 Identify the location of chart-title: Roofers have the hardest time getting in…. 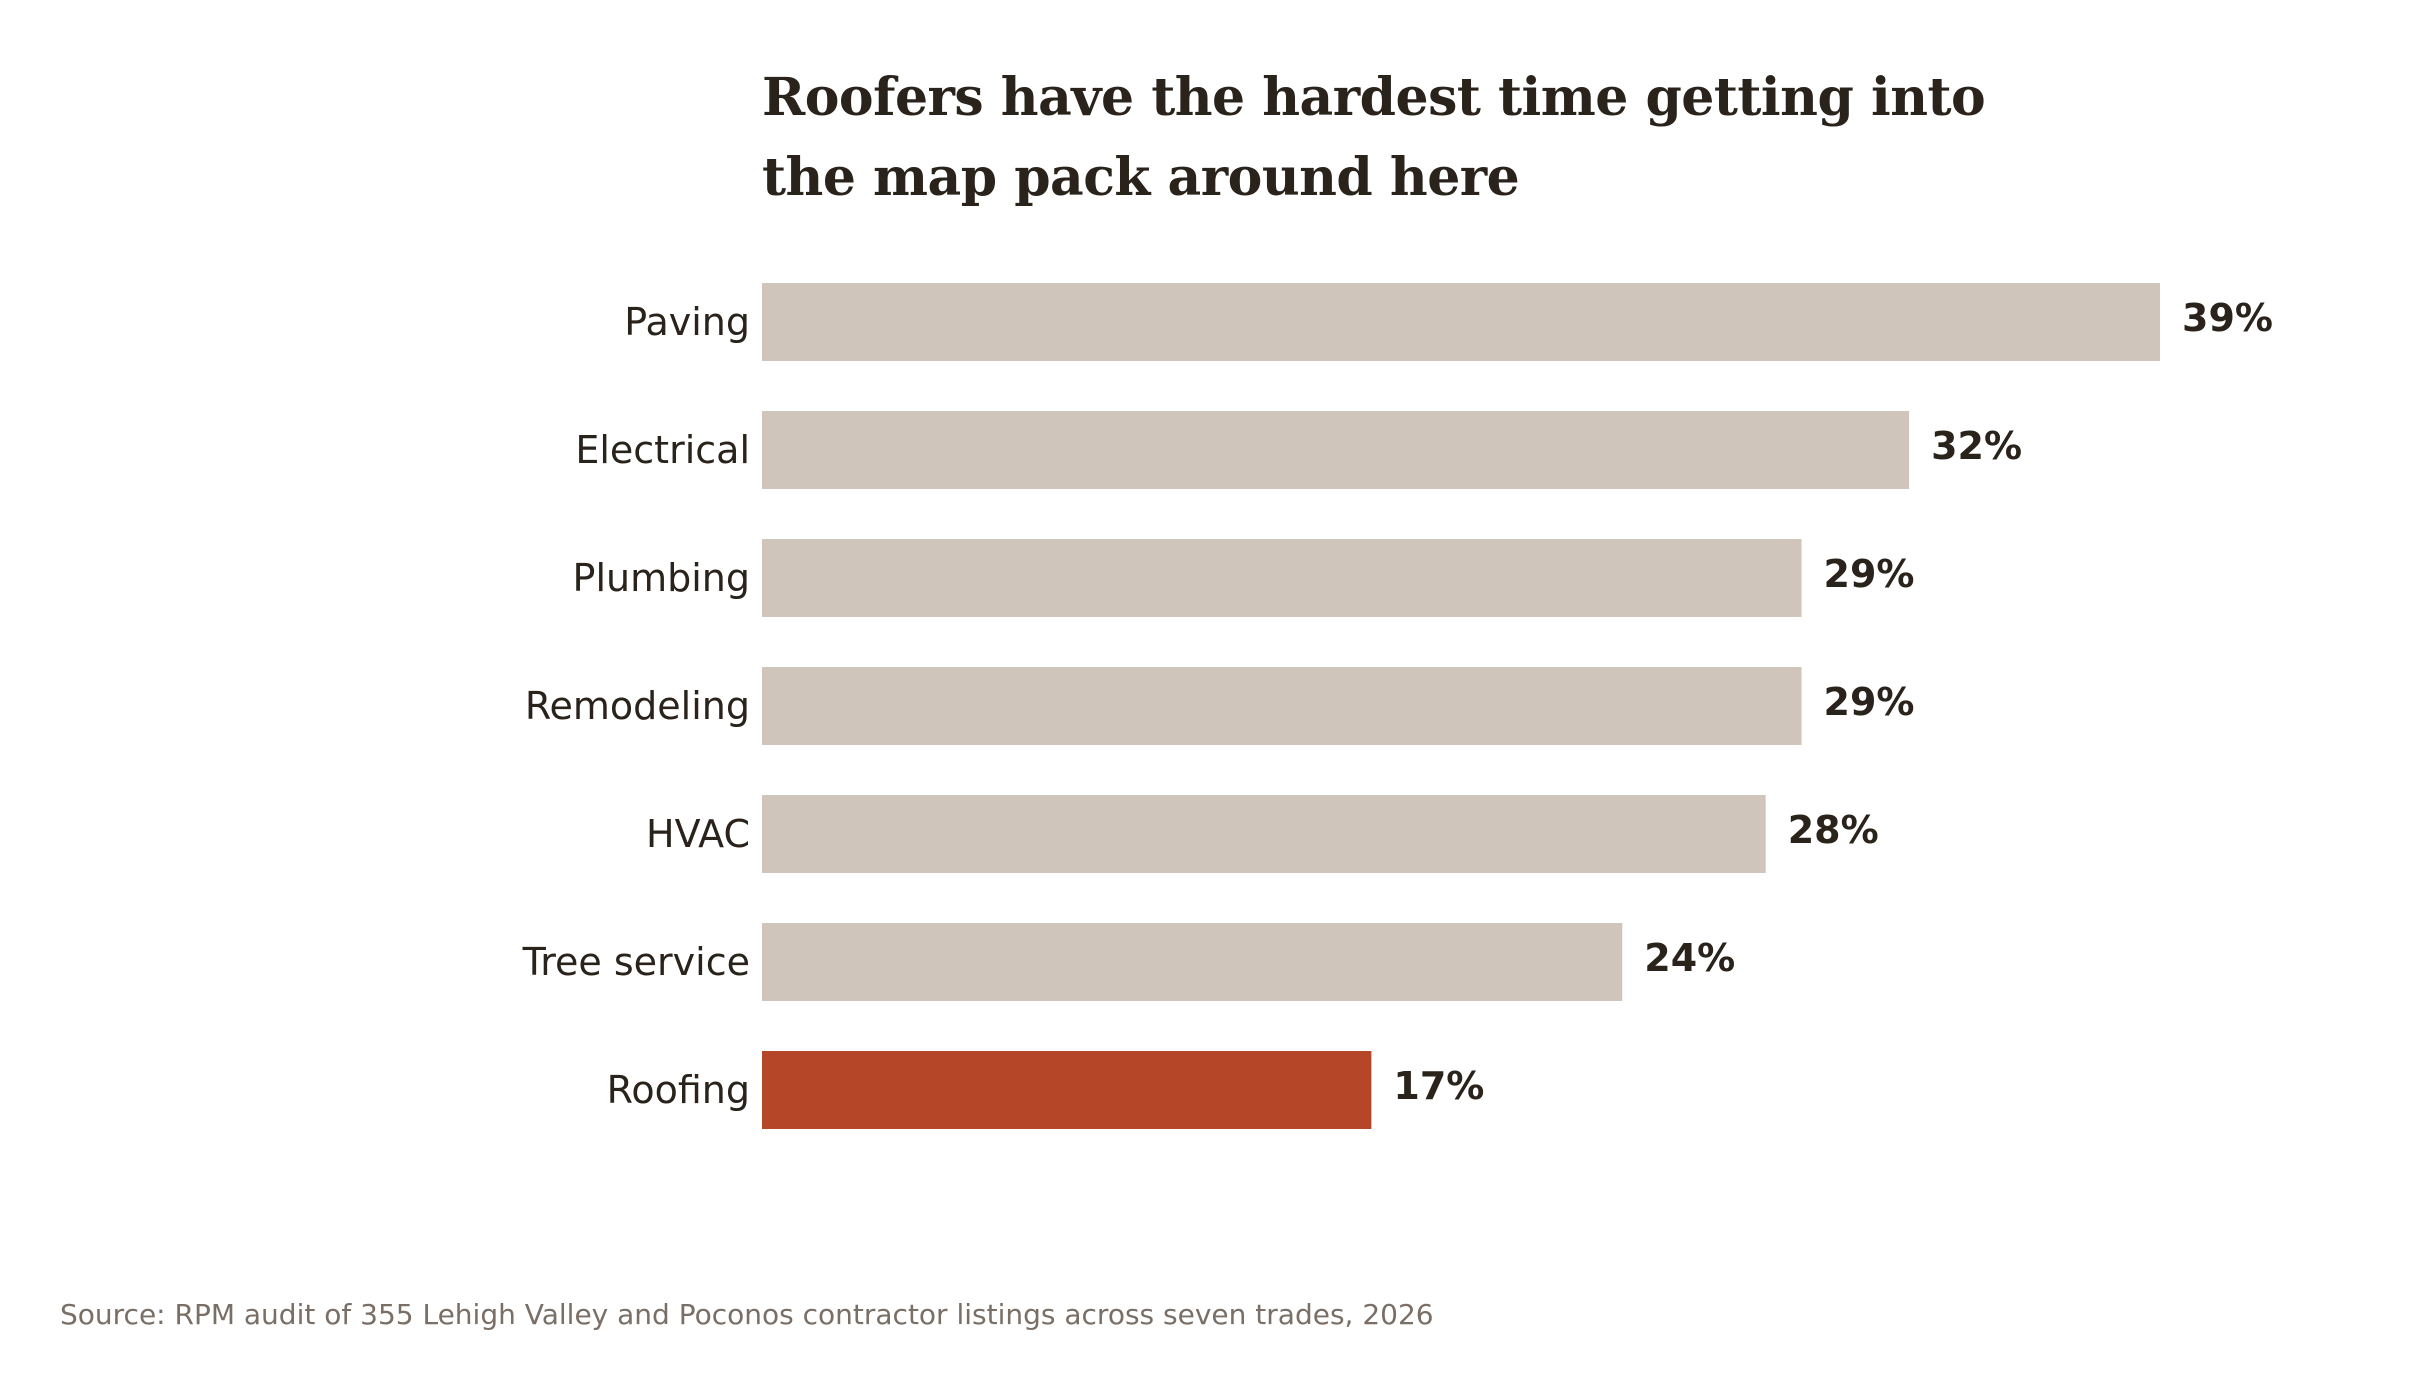
(1374, 137).